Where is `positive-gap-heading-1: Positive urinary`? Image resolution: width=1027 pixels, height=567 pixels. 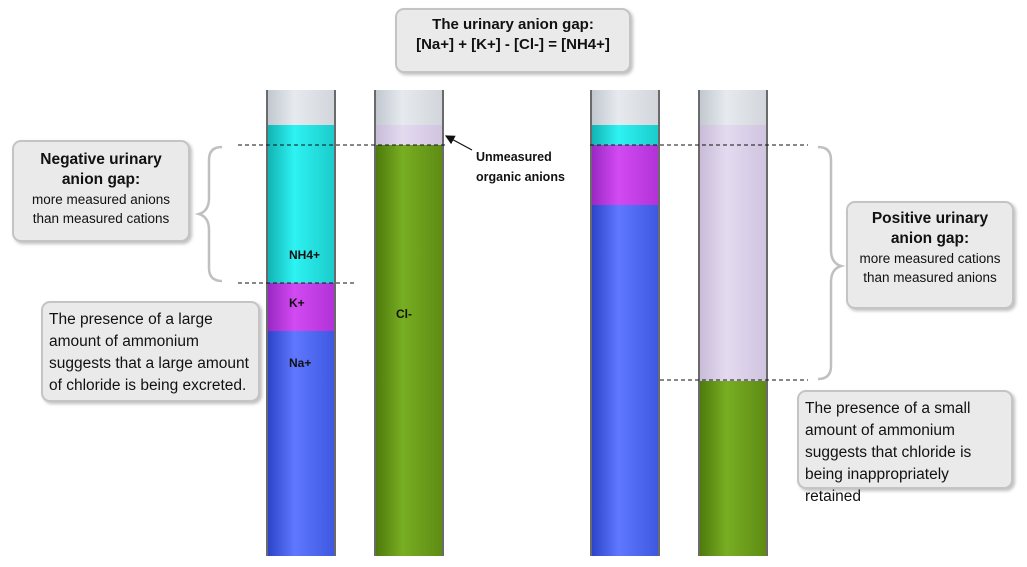
positive-gap-heading-1: Positive urinary is located at coordinates (930, 218).